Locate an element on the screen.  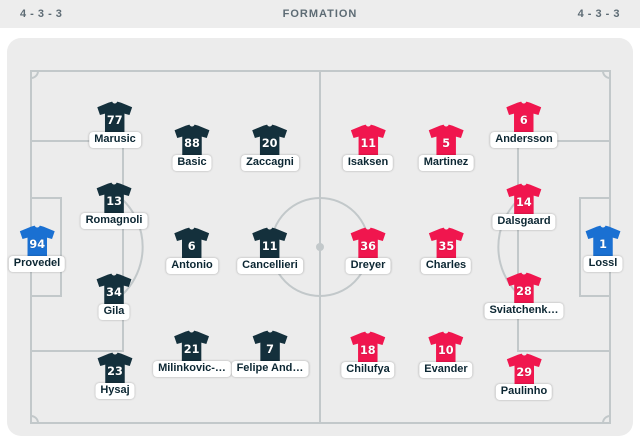
player-number: 13 is located at coordinates (114, 201).